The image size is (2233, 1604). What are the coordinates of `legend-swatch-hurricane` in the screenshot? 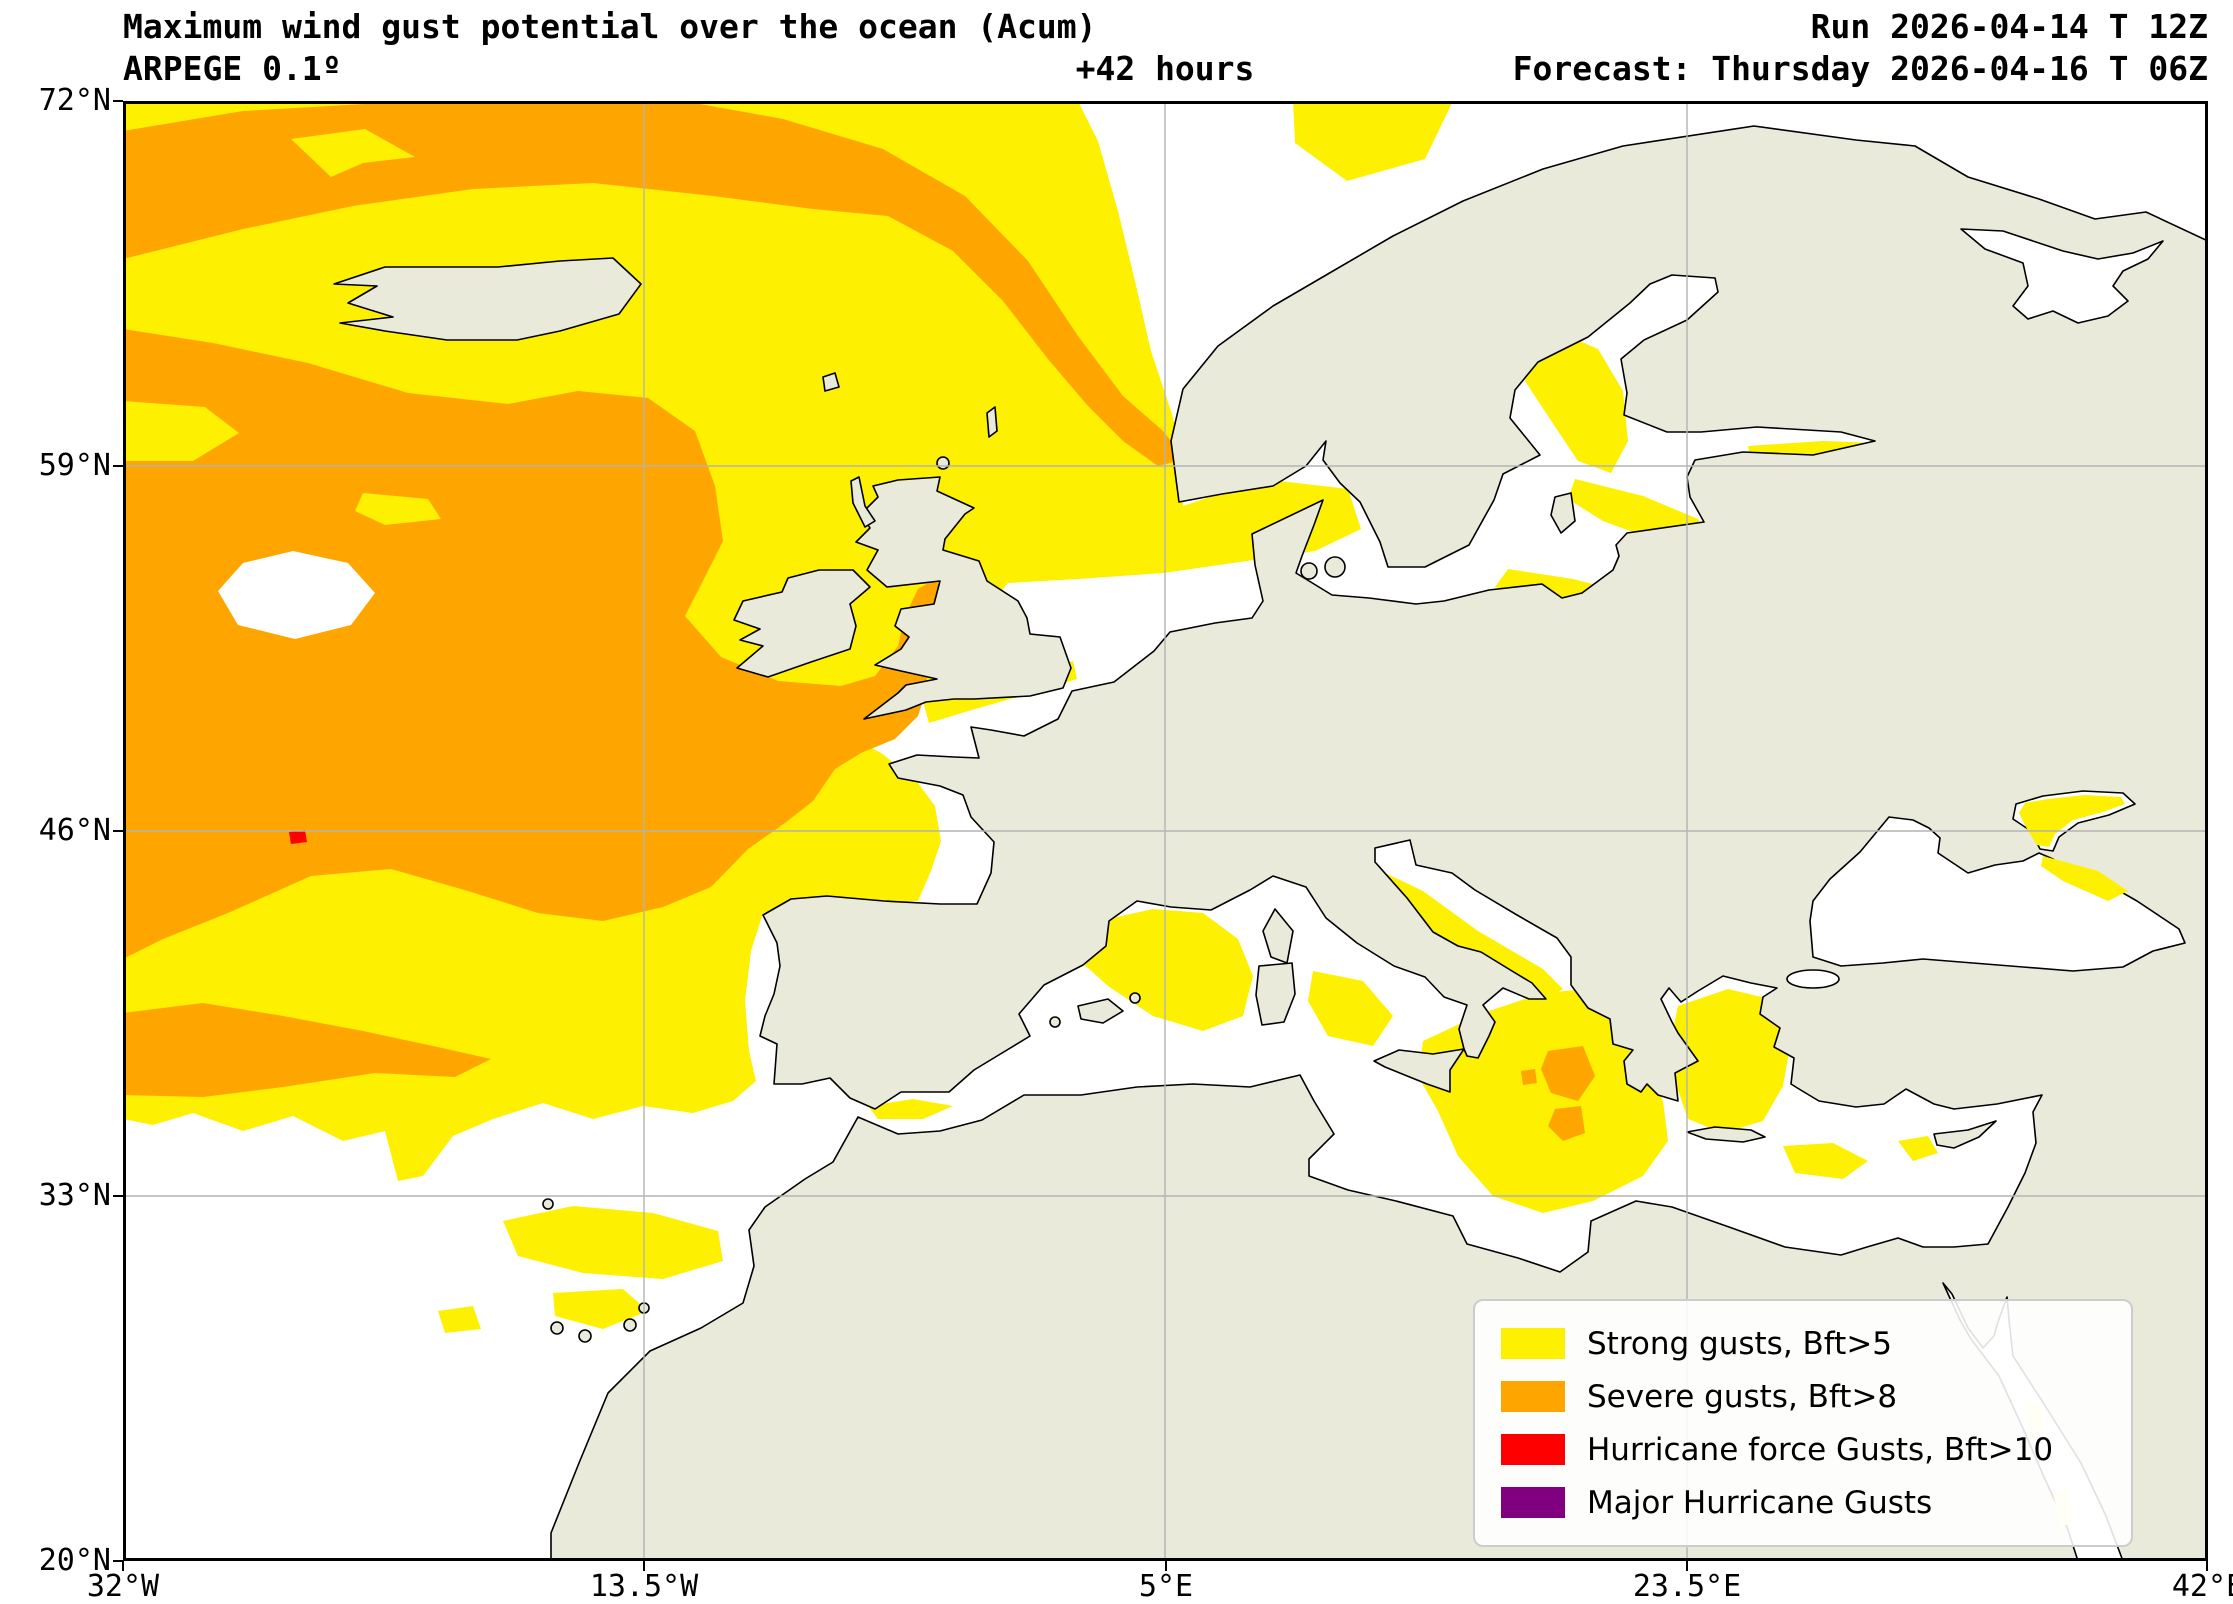 It's located at (1533, 1449).